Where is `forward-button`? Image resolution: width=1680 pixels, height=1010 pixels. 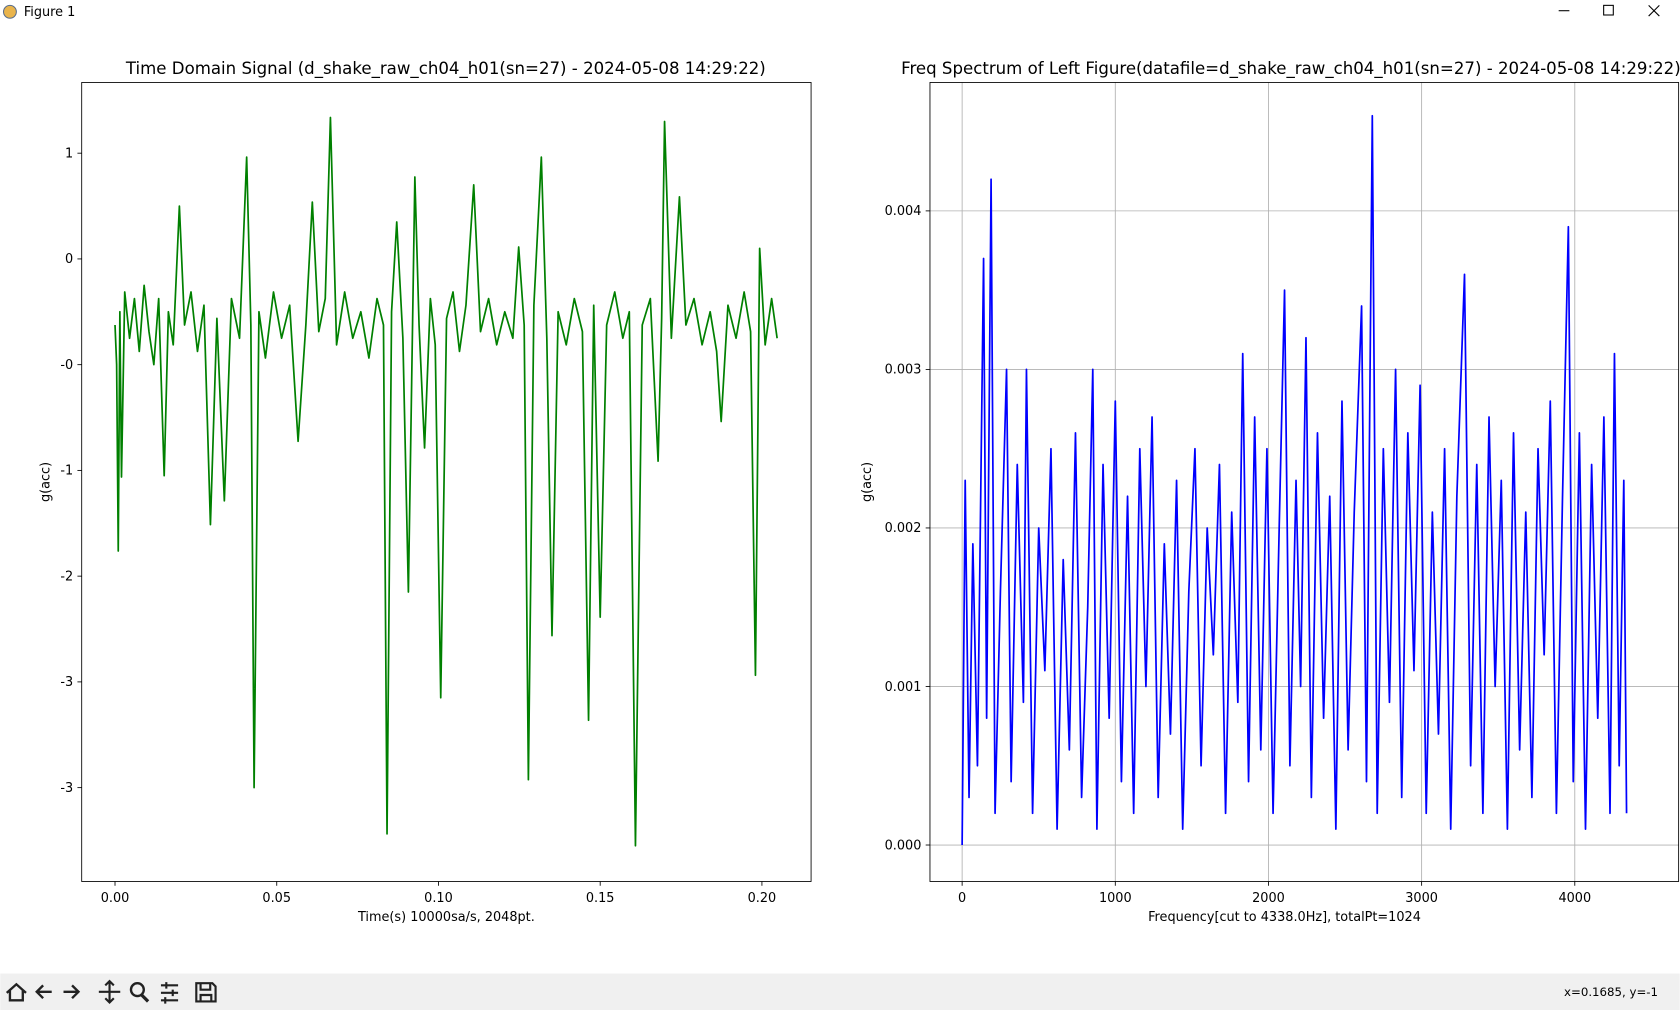
forward-button is located at coordinates (72, 992).